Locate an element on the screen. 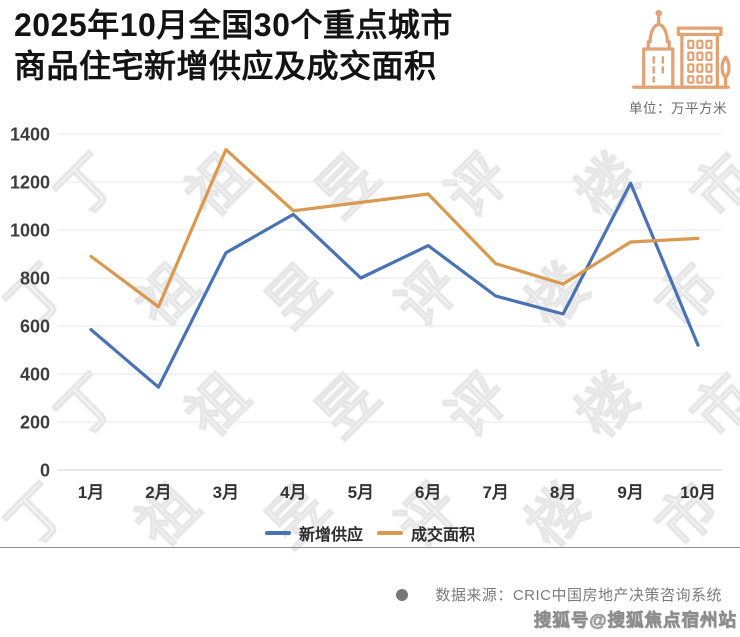 The width and height of the screenshot is (740, 637). sohu-watermark: 搜狐号@搜狐焦点宿州站 is located at coordinates (635, 620).